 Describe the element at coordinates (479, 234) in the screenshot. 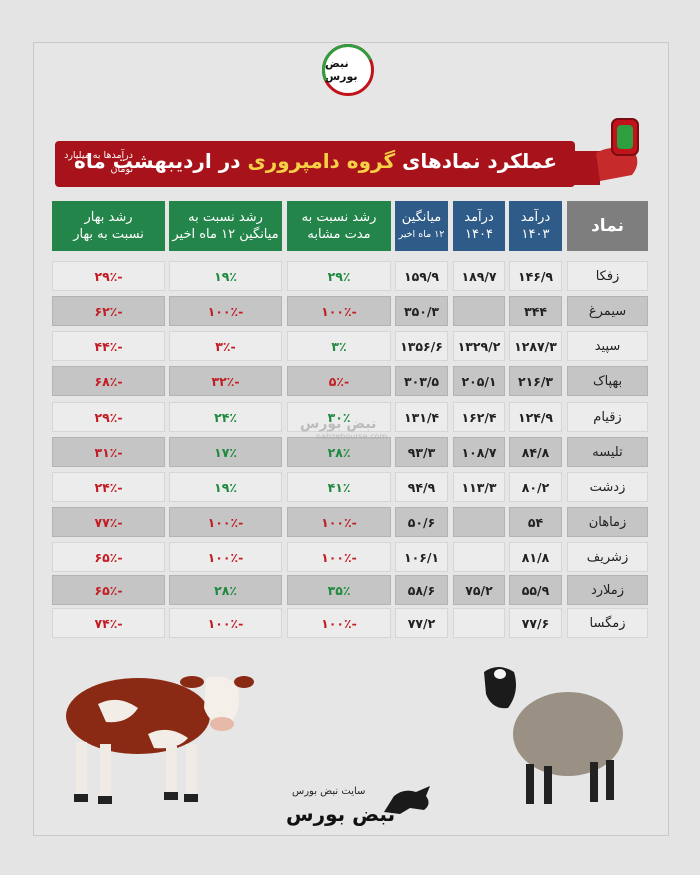

I see `header-rev1404-line2: ۱۴۰۴` at that location.